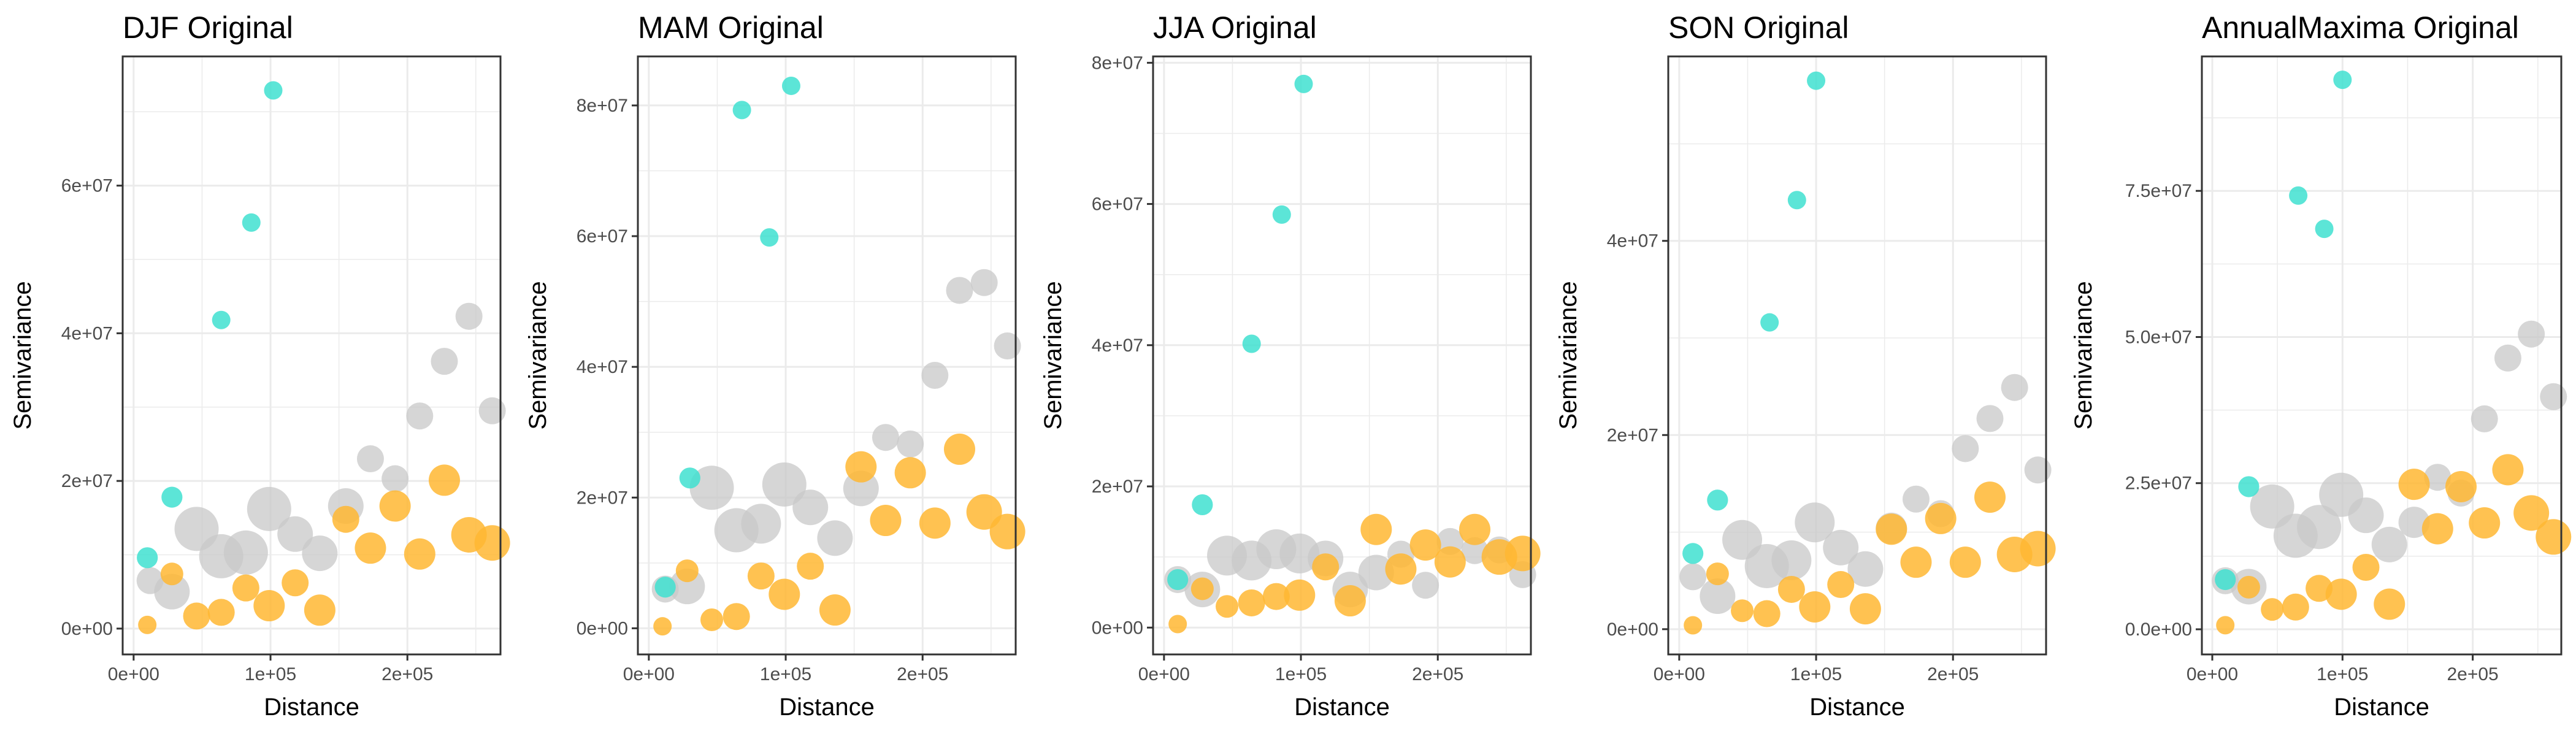  What do you see at coordinates (2382, 355) in the screenshot?
I see `panel-border` at bounding box center [2382, 355].